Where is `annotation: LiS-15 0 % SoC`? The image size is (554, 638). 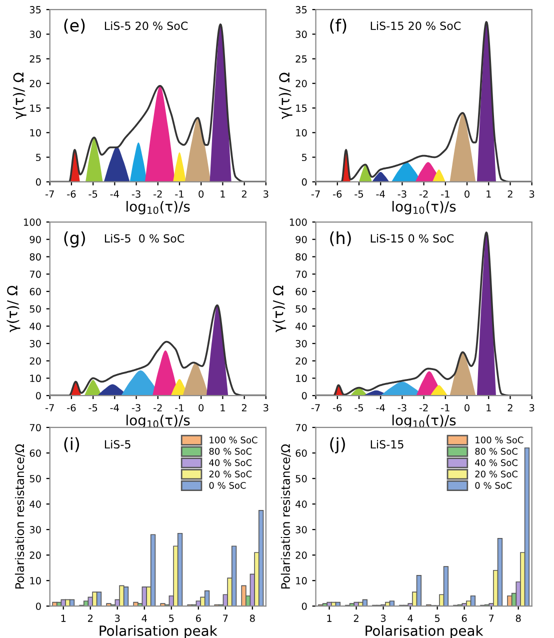
annotation: LiS-15 0 % SoC is located at coordinates (412, 238).